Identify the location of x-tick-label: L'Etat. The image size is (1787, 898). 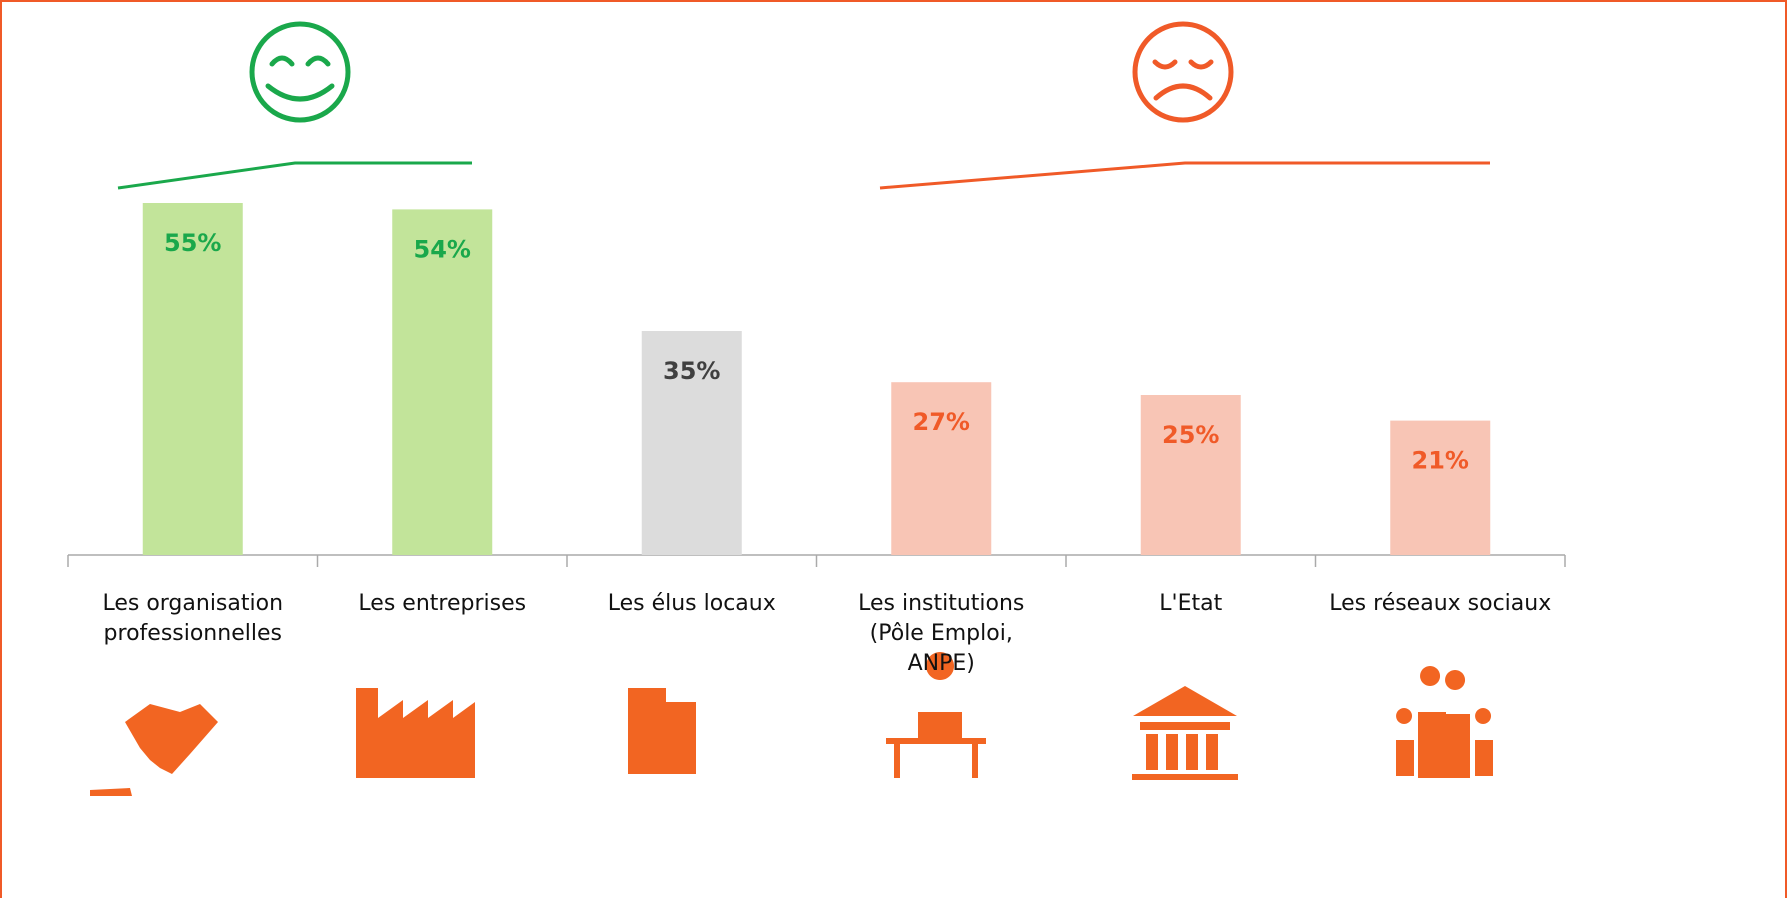
(1190, 603).